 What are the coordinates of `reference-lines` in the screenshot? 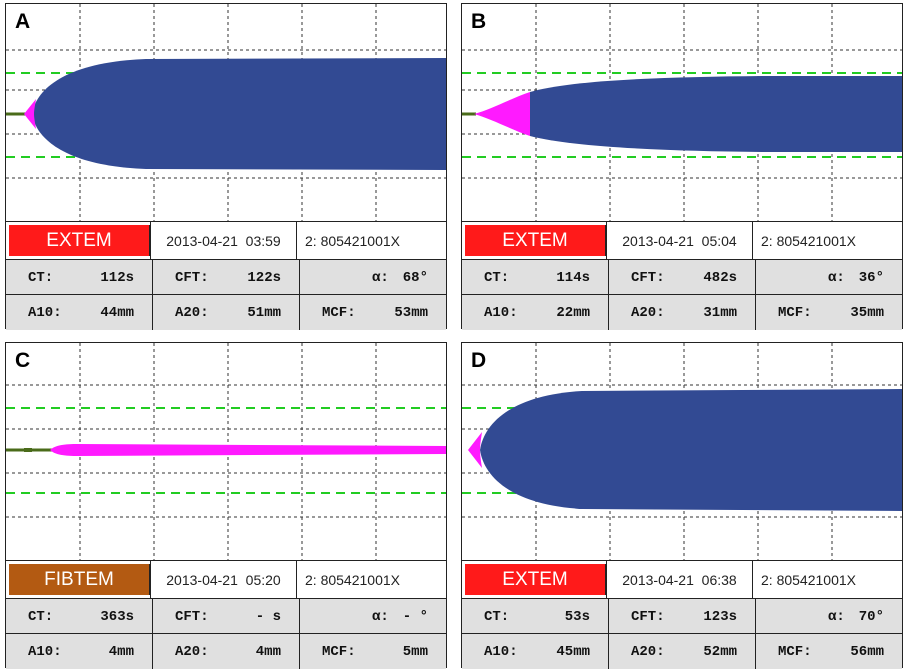 It's located at (226, 450).